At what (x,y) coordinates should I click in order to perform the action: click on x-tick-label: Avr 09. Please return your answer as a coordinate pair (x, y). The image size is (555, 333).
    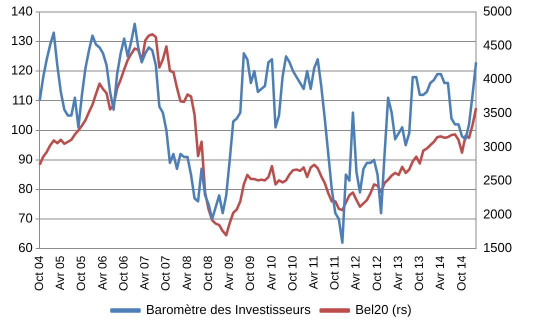
    Looking at the image, I should click on (229, 272).